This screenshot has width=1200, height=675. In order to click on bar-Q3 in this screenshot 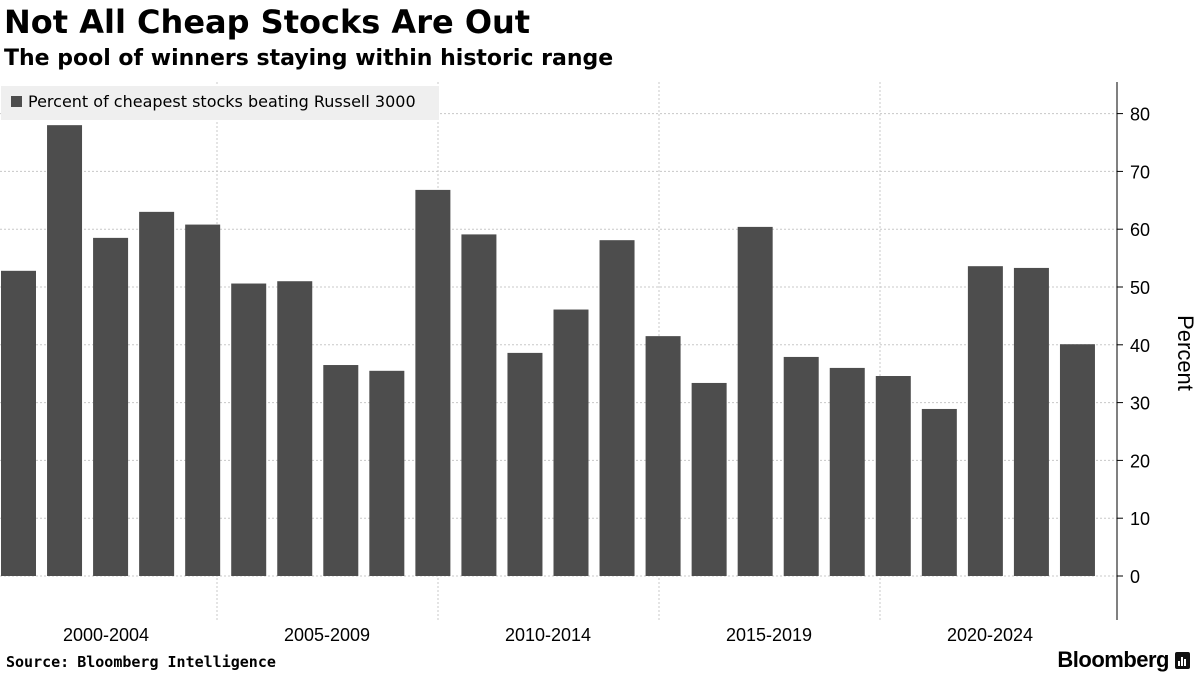, I will do `click(111, 406)`.